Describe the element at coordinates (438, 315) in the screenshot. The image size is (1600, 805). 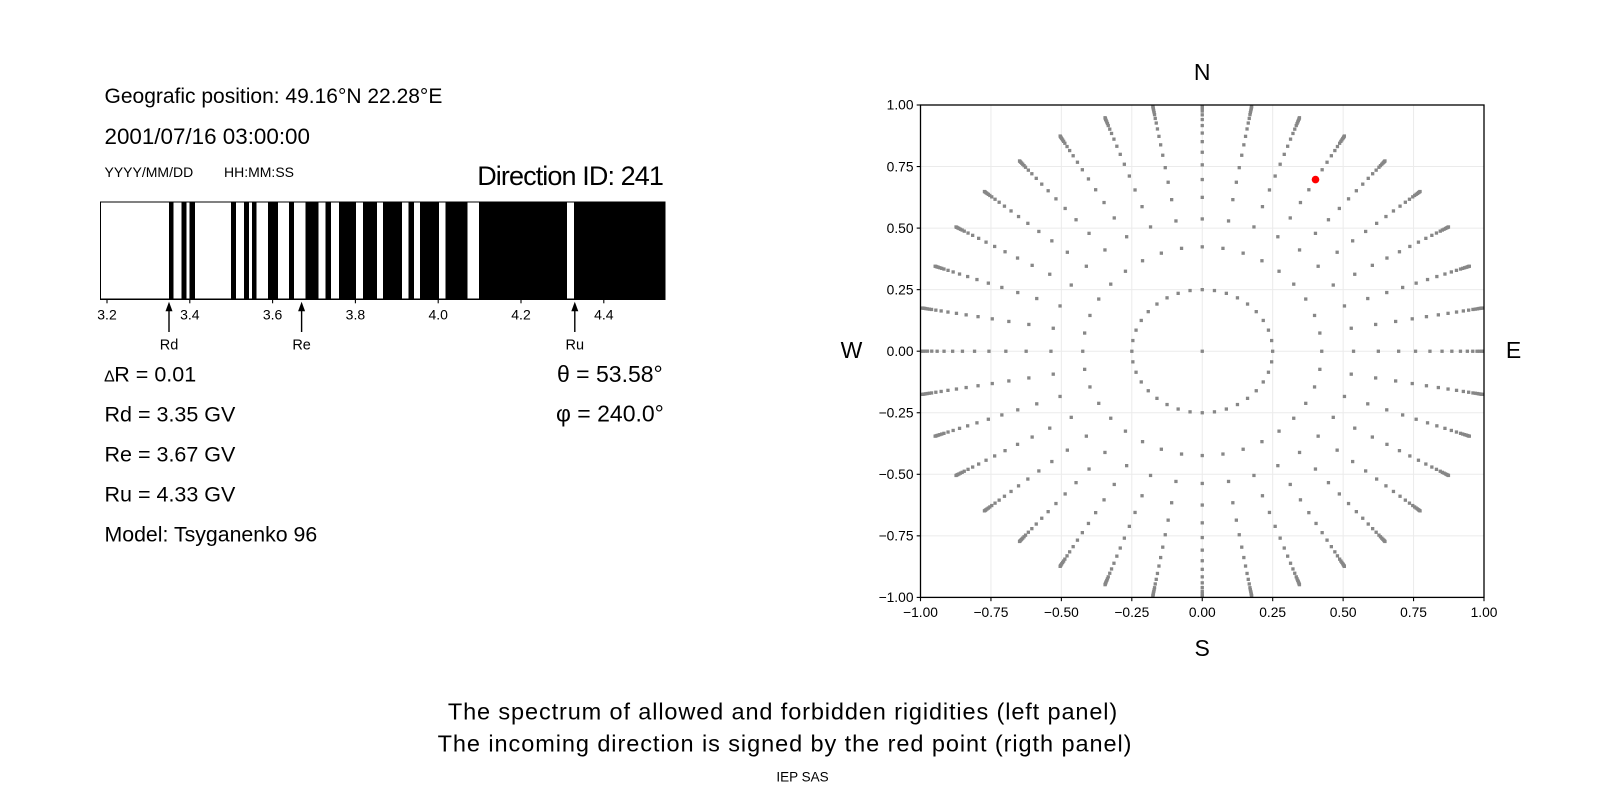
I see `svg-text: 4.0` at that location.